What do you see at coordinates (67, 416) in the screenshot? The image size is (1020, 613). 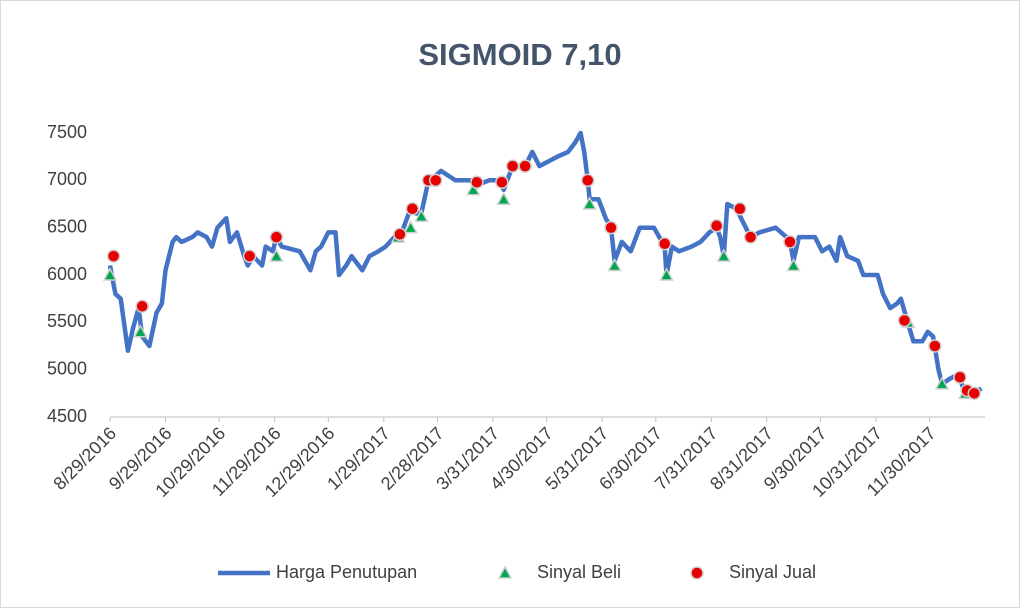 I see `y-tick-label: 4500` at bounding box center [67, 416].